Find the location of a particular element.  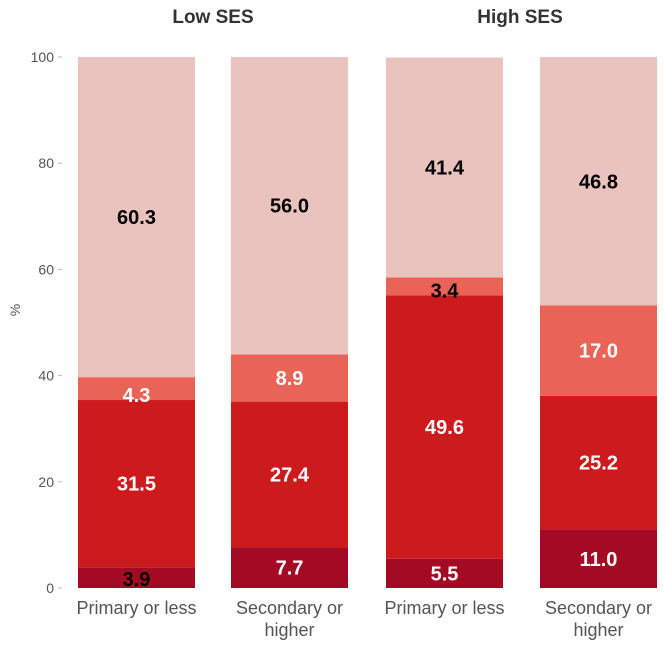

data-label: 7.7 is located at coordinates (290, 569).